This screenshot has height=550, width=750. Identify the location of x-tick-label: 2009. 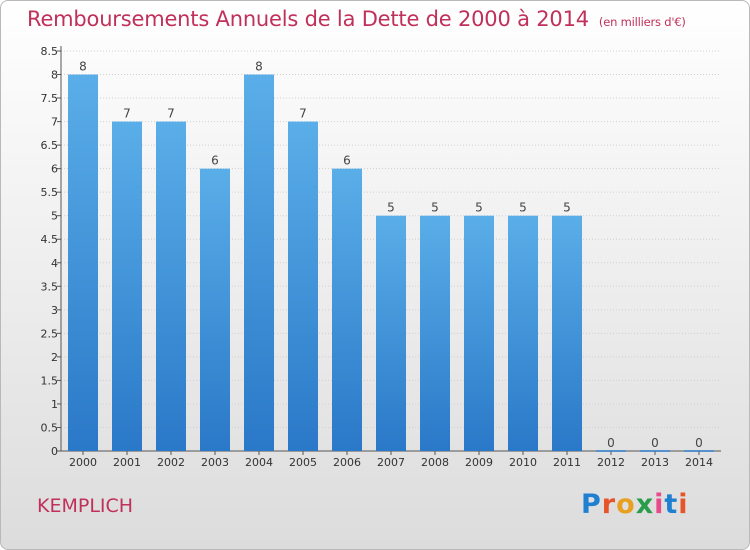
(479, 462).